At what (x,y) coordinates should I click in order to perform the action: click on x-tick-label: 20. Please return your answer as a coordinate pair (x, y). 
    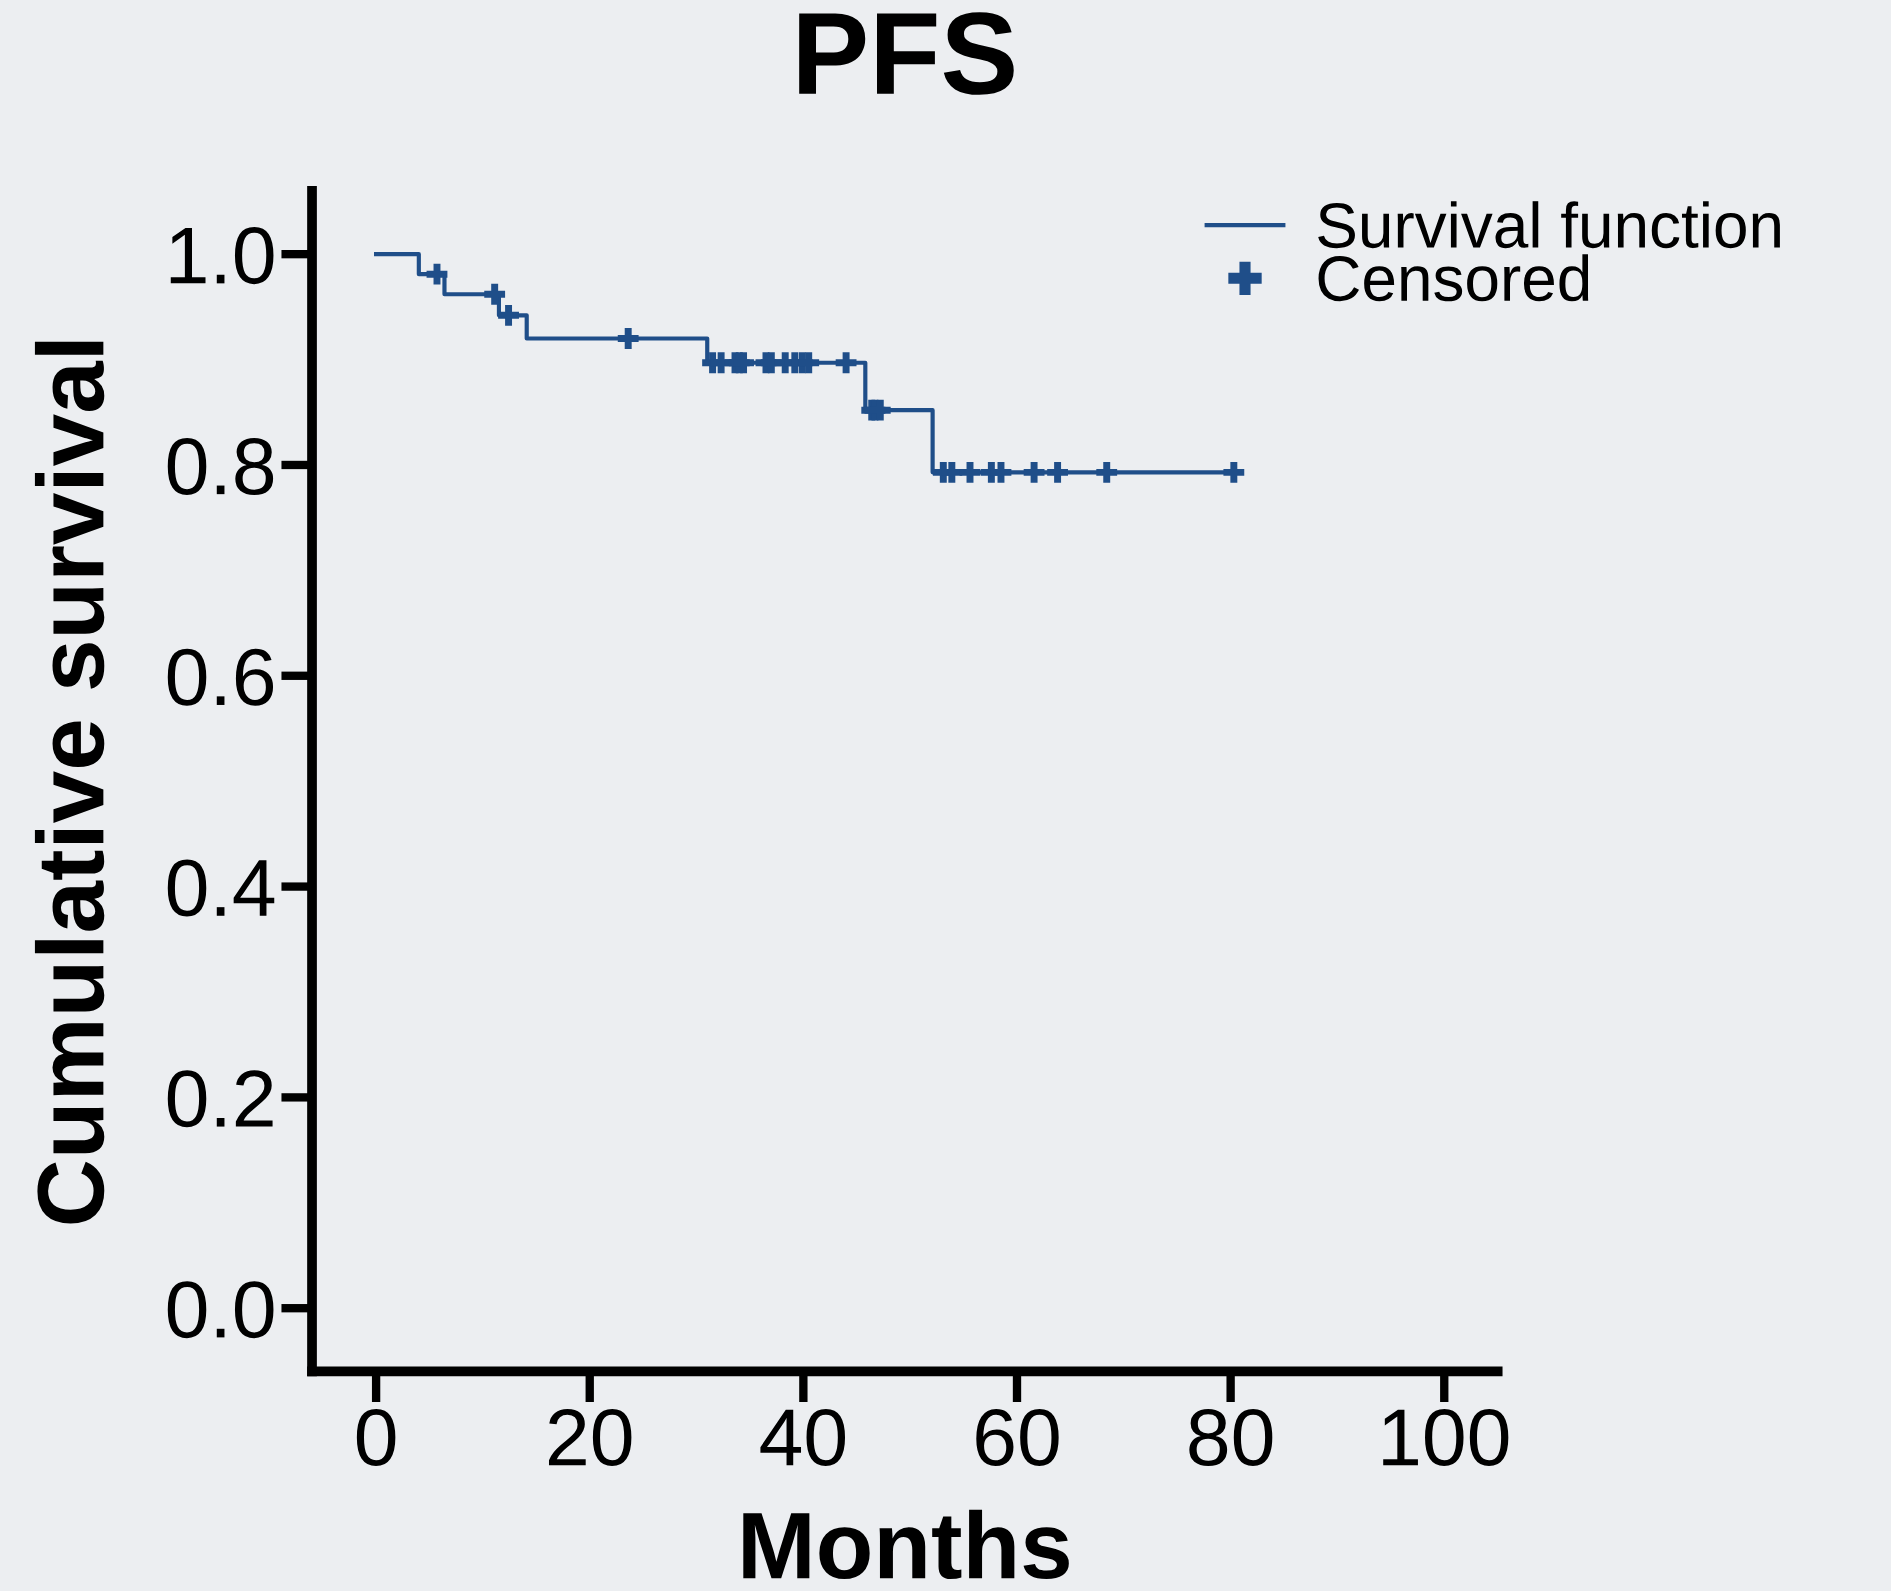
    Looking at the image, I should click on (590, 1437).